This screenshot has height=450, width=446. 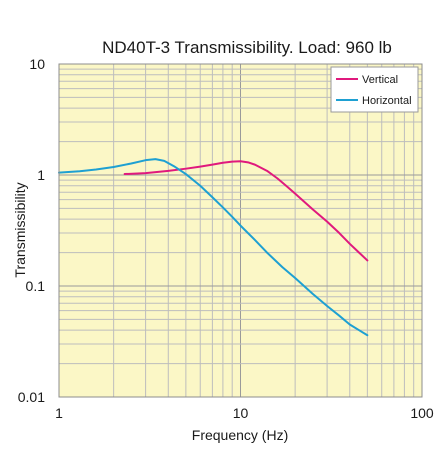 I want to click on y-tick-label: 0.1, so click(x=36, y=286).